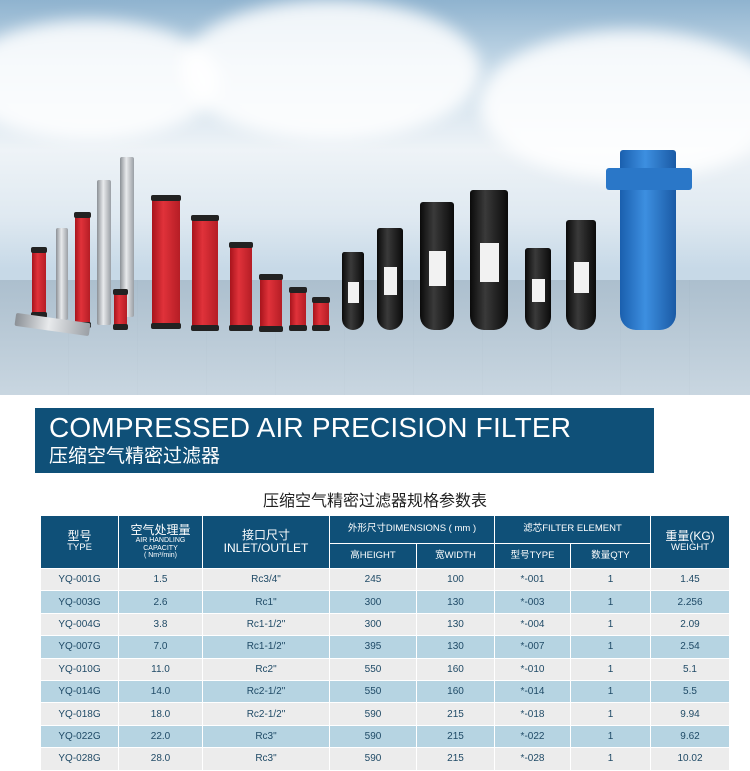 This screenshot has height=771, width=750. What do you see at coordinates (79, 624) in the screenshot?
I see `cell-type: YQ-004G` at bounding box center [79, 624].